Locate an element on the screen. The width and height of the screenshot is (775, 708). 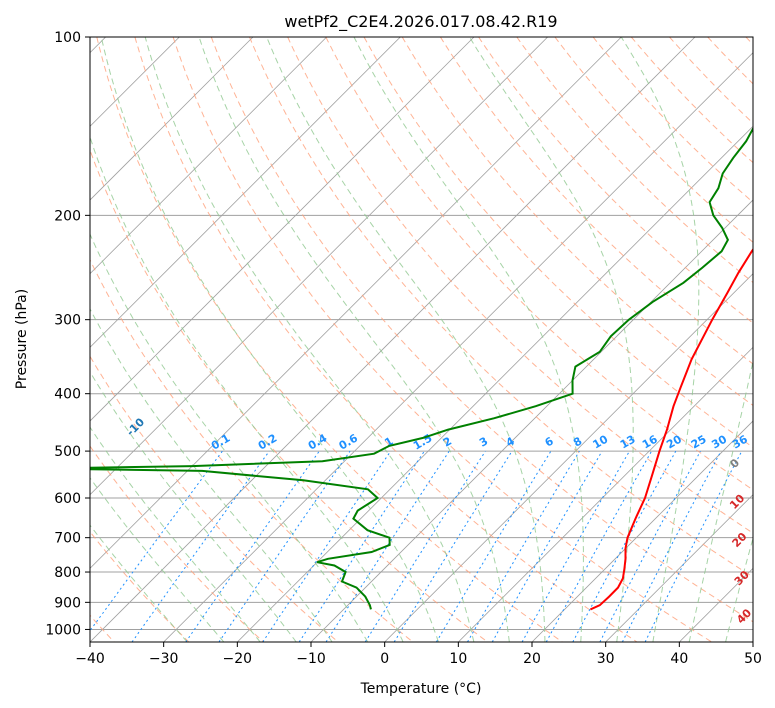
x-tick-label: 20 is located at coordinates (532, 659).